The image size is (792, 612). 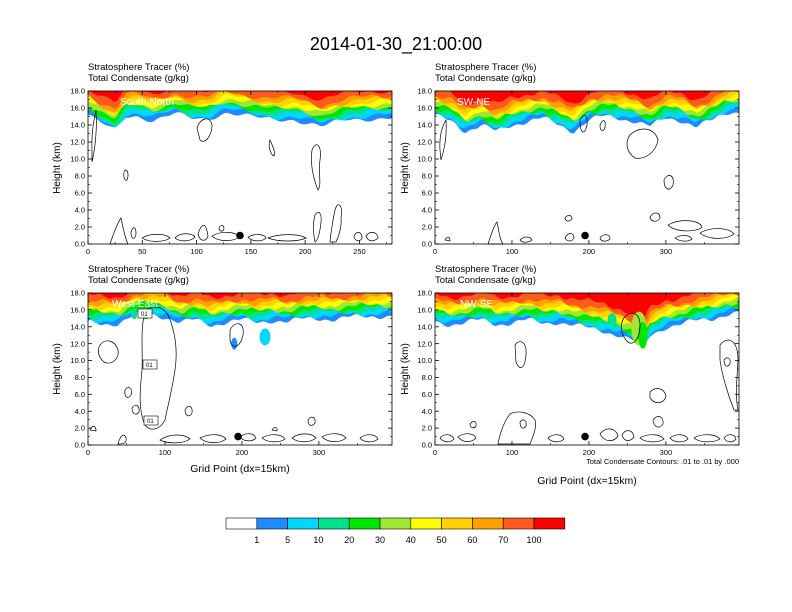 What do you see at coordinates (380, 540) in the screenshot?
I see `colorbar-label: 30` at bounding box center [380, 540].